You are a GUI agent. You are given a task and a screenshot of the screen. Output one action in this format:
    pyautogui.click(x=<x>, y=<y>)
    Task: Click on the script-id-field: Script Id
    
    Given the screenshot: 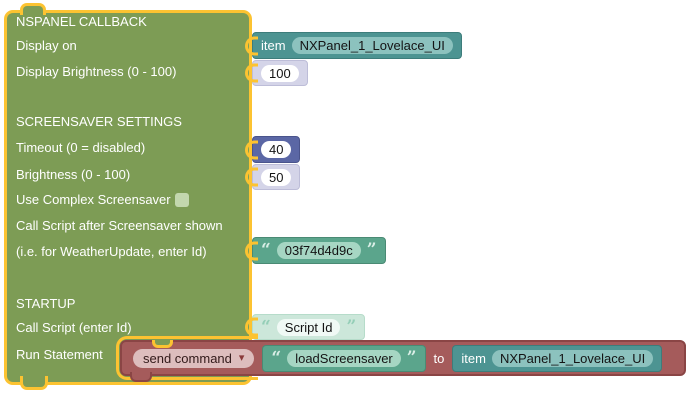 What is the action you would take?
    pyautogui.click(x=308, y=327)
    